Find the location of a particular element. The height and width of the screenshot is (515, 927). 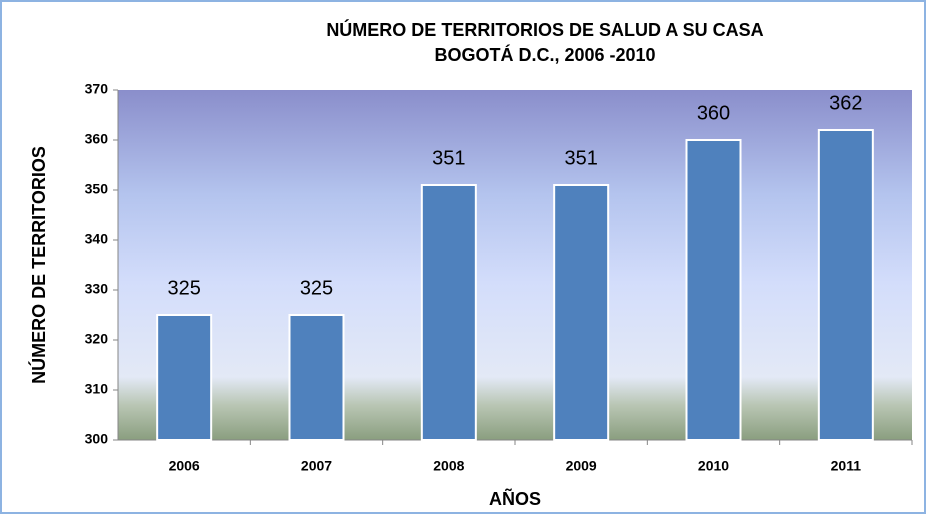

x-axis-label: AÑOS is located at coordinates (515, 498).